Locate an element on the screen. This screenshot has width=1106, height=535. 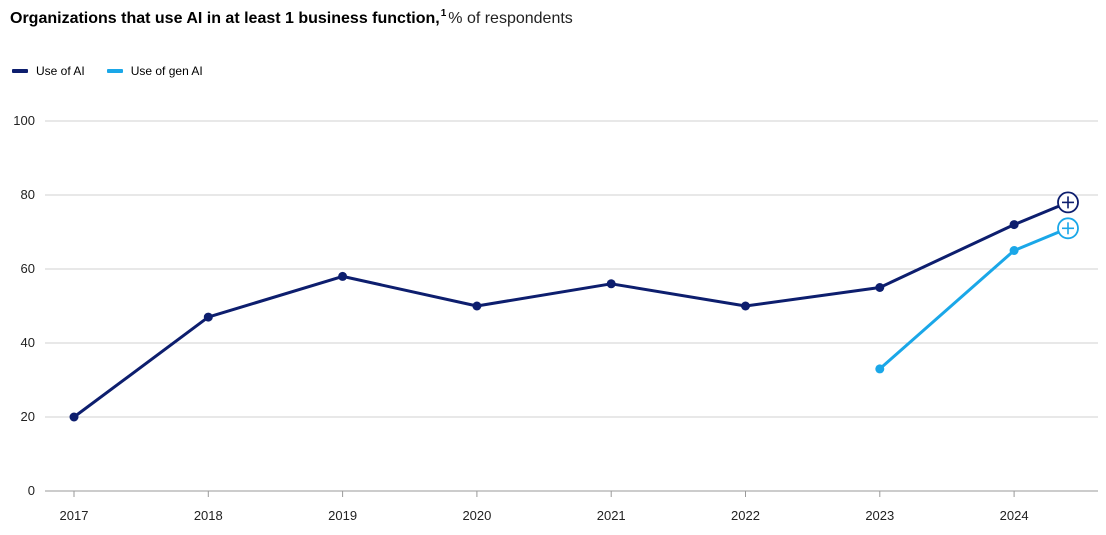
legend-label-ai: Use of AI is located at coordinates (60, 71).